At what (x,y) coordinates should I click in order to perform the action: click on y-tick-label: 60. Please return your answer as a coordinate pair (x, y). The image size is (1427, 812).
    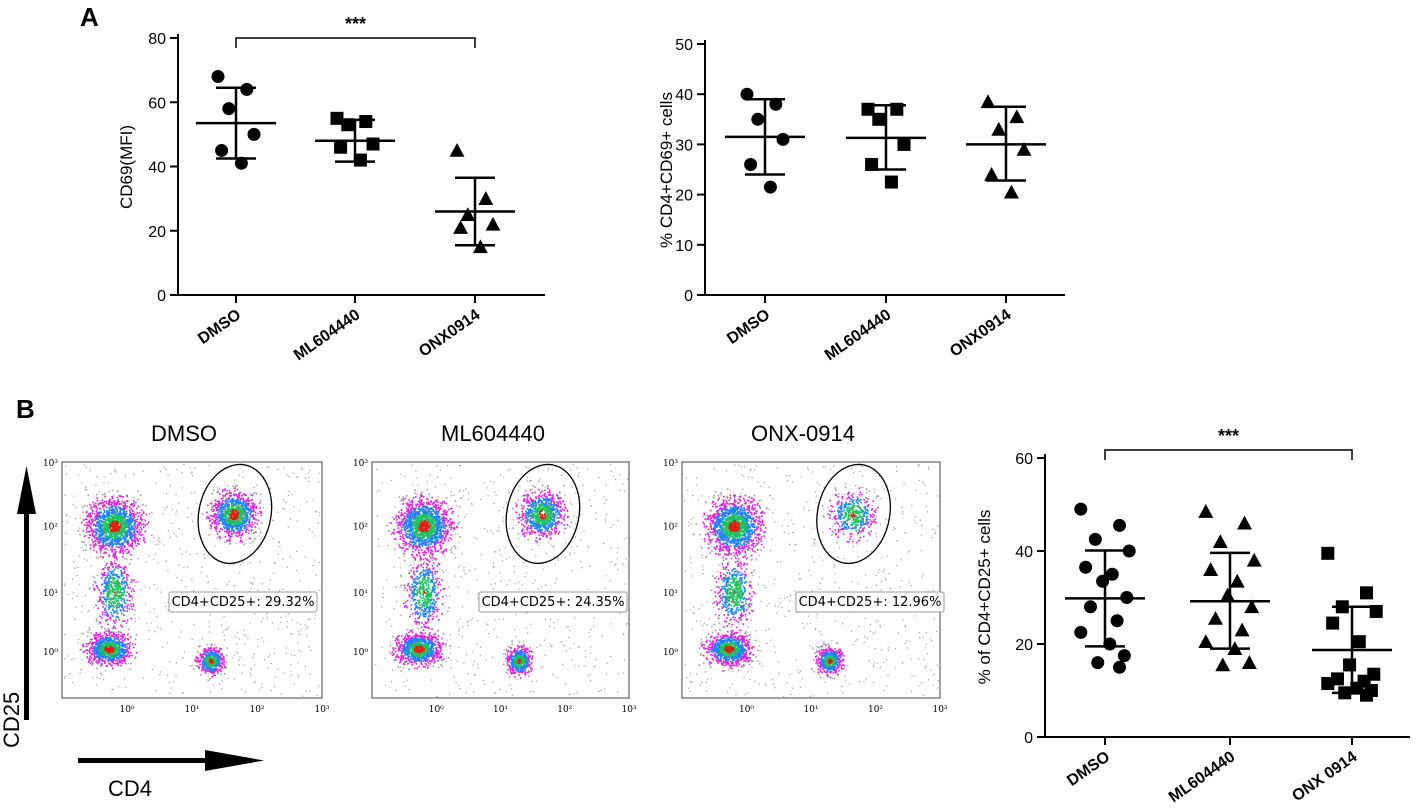
    Looking at the image, I should click on (157, 103).